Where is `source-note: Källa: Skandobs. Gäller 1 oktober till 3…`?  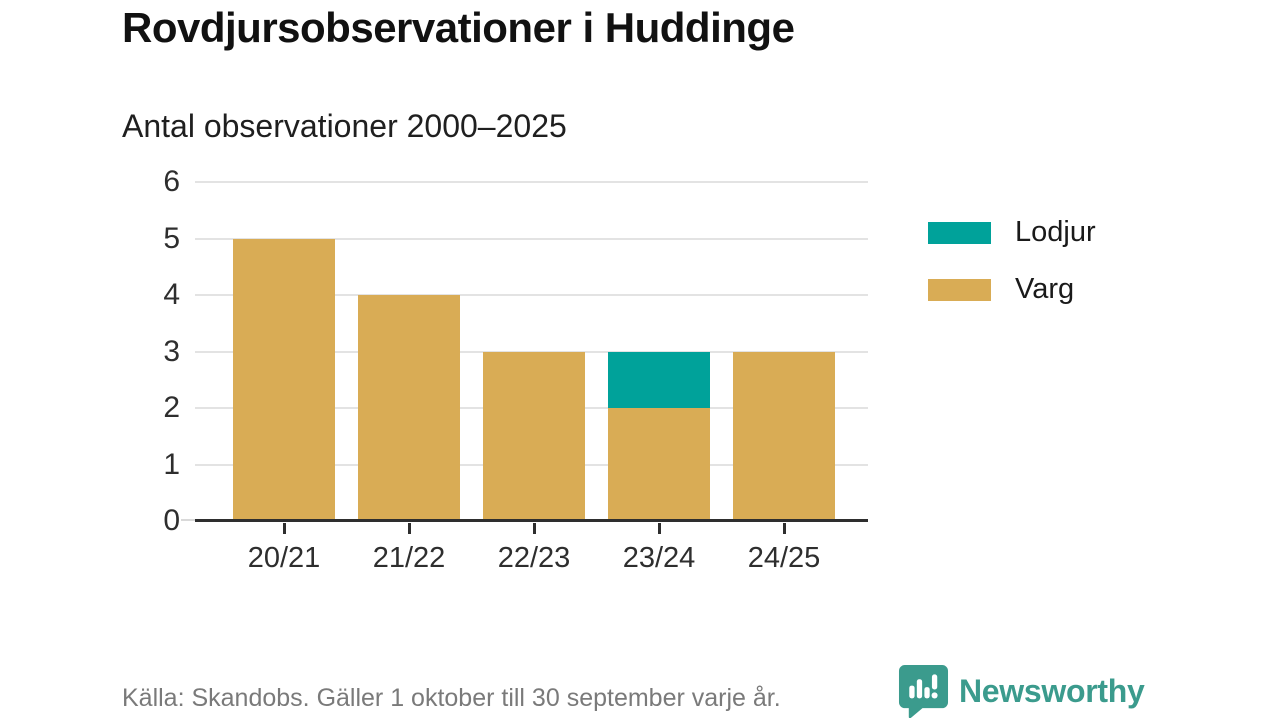 source-note: Källa: Skandobs. Gäller 1 oktober till 3… is located at coordinates (451, 698).